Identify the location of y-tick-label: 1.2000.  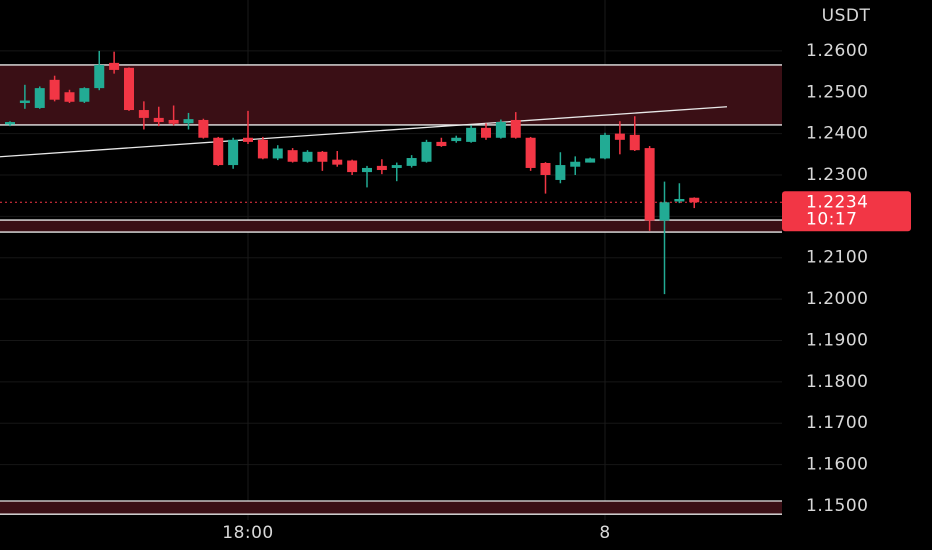
(837, 299).